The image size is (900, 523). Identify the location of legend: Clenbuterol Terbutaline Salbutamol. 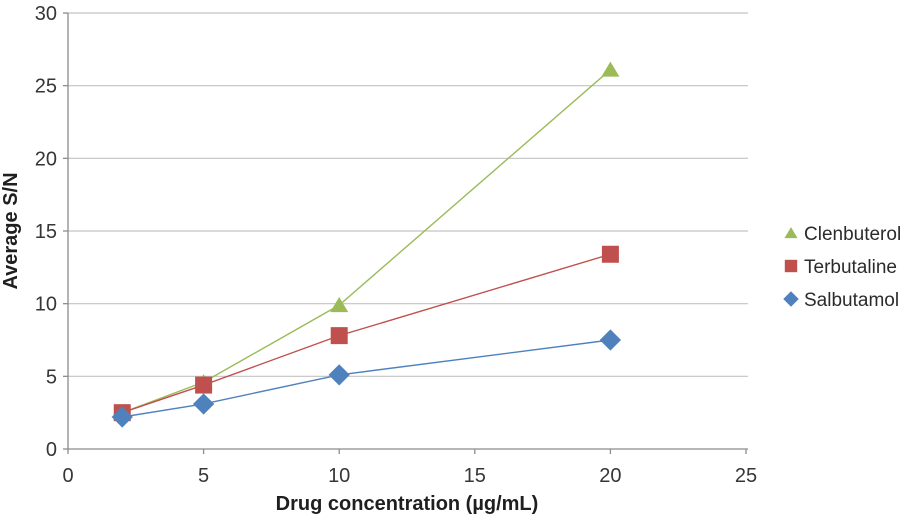
(841, 267).